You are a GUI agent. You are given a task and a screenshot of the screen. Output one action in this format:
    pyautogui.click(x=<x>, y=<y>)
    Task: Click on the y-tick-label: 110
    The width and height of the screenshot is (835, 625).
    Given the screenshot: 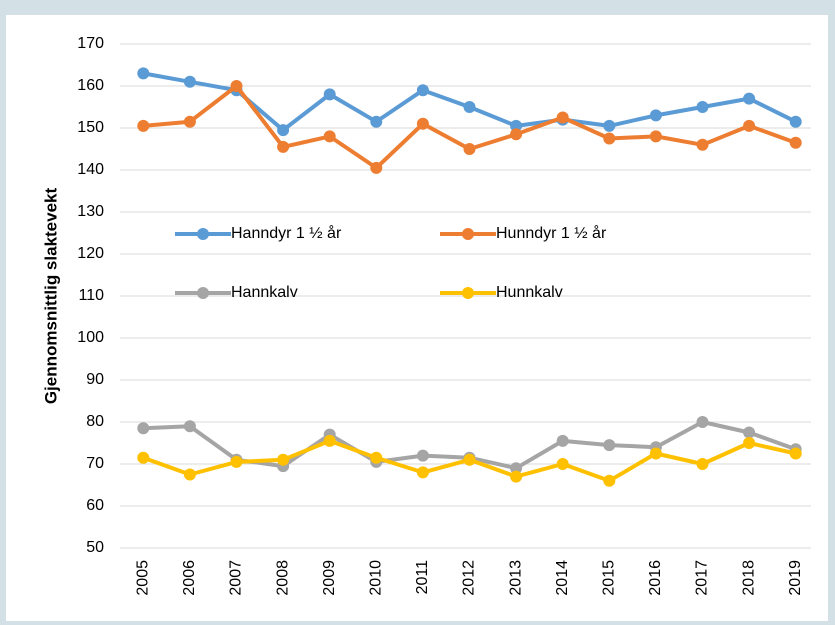 What is the action you would take?
    pyautogui.click(x=91, y=295)
    